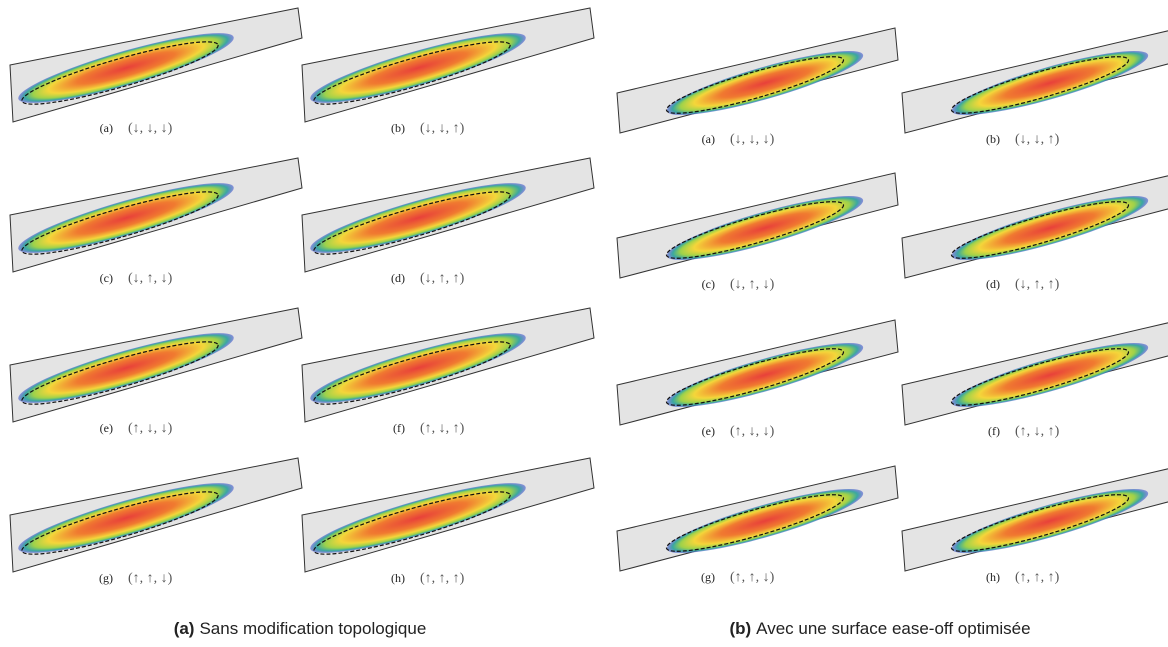 The height and width of the screenshot is (647, 1168). Describe the element at coordinates (312, 628) in the screenshot. I see `caption-text: Sans modification topologique` at that location.